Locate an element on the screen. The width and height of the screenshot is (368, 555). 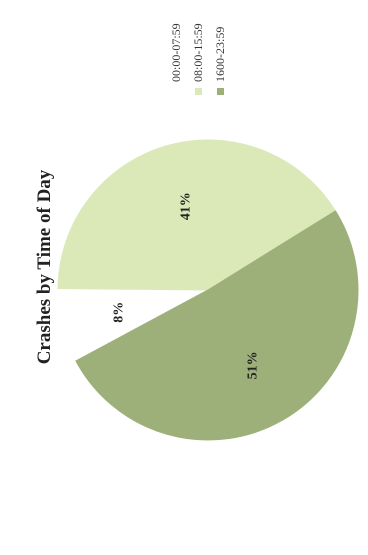
legend: 00:00-07:59 08:00-15:59 1600-23:59 is located at coordinates (198, 59).